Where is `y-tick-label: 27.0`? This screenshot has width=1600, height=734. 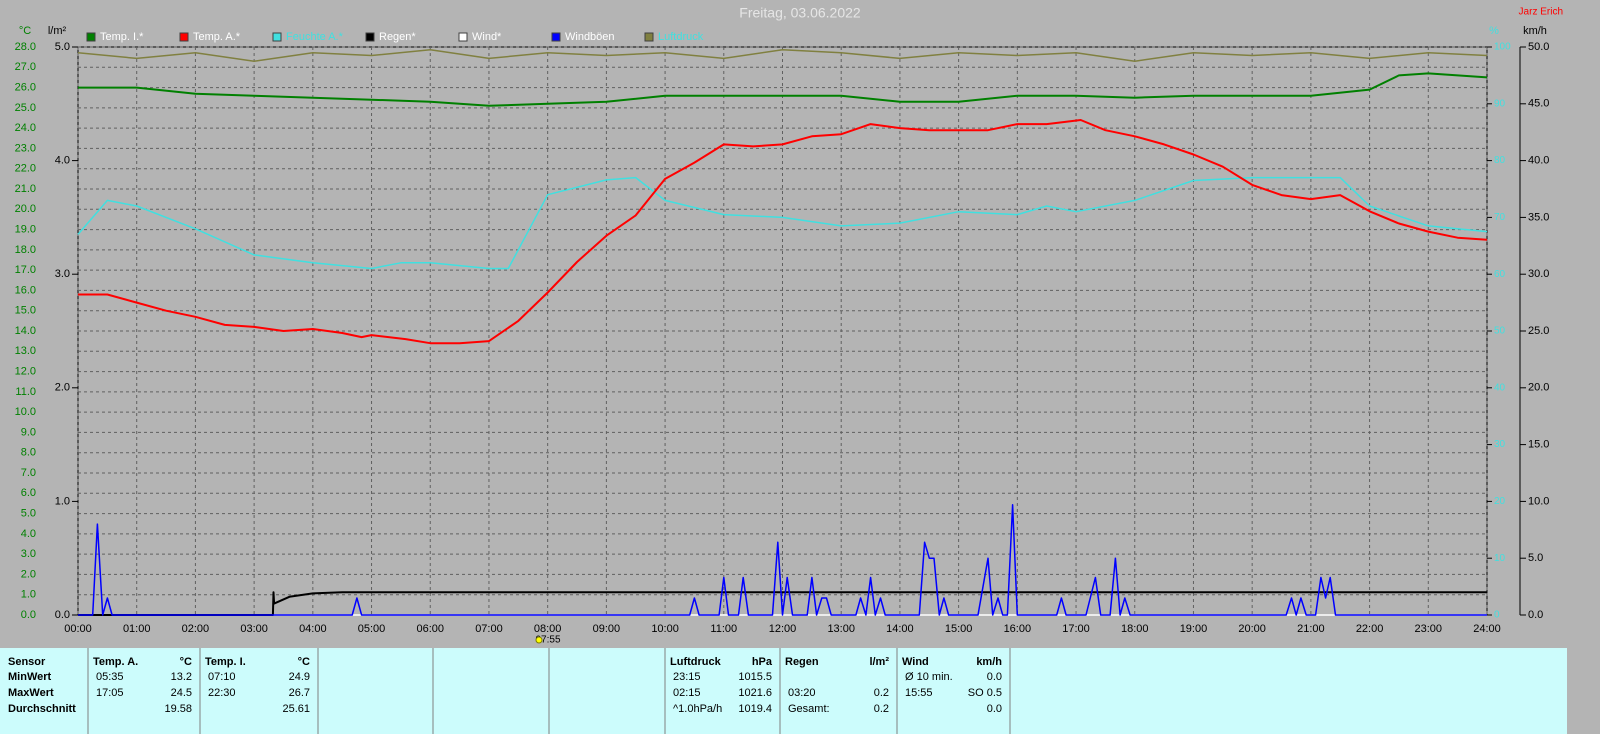 y-tick-label: 27.0 is located at coordinates (25, 67).